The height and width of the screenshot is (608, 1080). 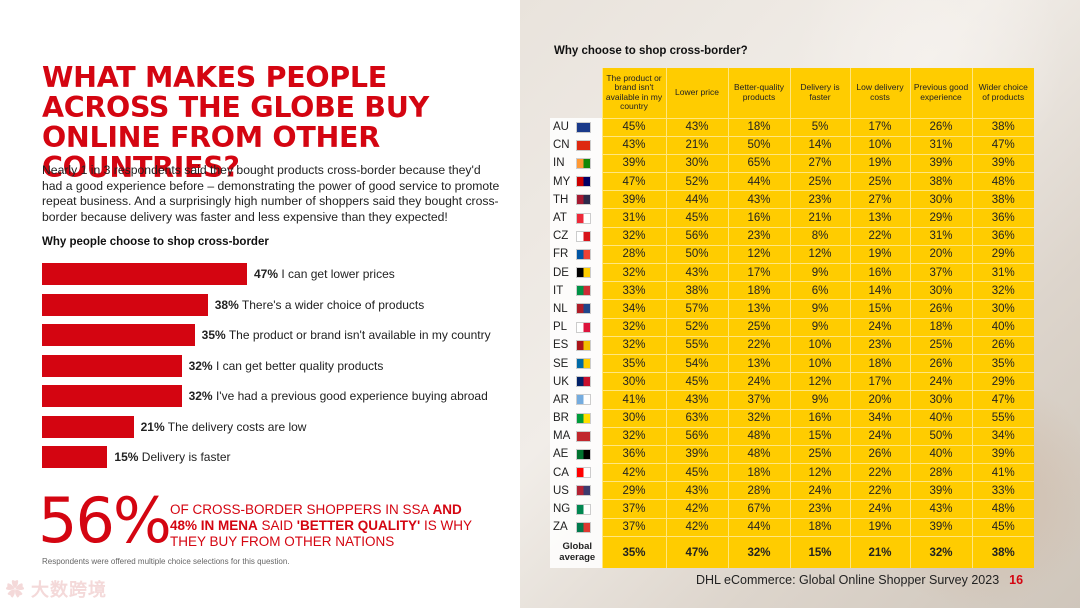 What do you see at coordinates (879, 309) in the screenshot?
I see `table-cell: 15%` at bounding box center [879, 309].